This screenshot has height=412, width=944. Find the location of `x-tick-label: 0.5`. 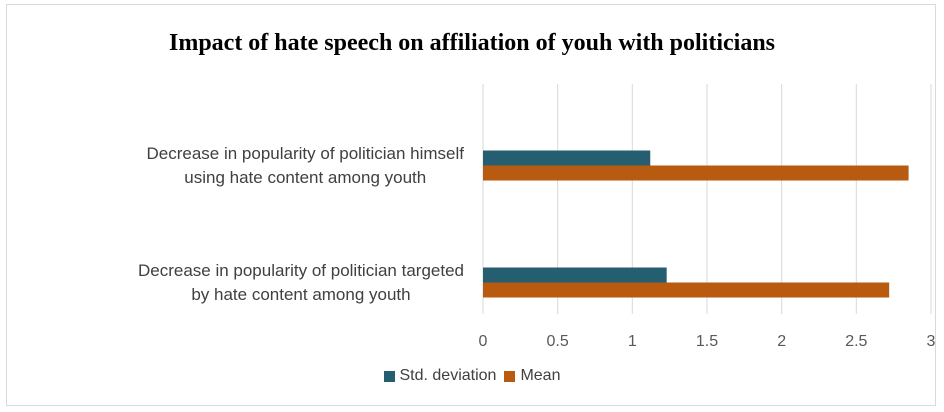

x-tick-label: 0.5 is located at coordinates (558, 341).